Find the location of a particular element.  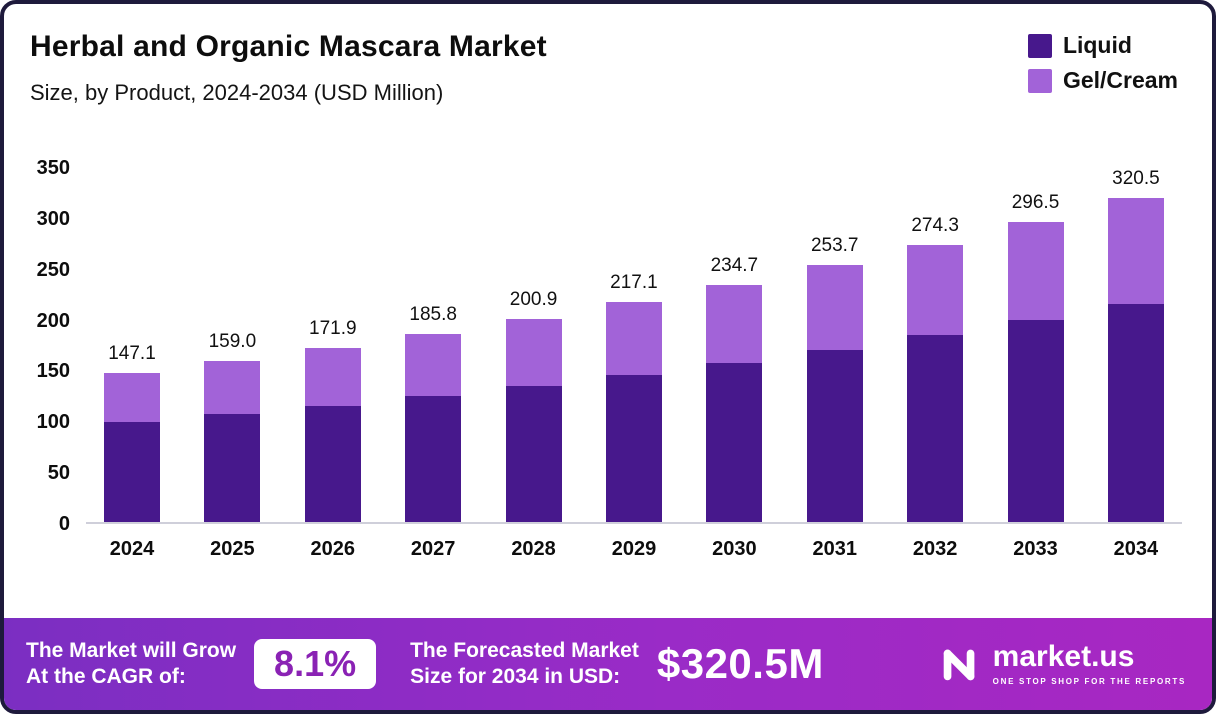

bar-value-label: 200.9 is located at coordinates (533, 299).